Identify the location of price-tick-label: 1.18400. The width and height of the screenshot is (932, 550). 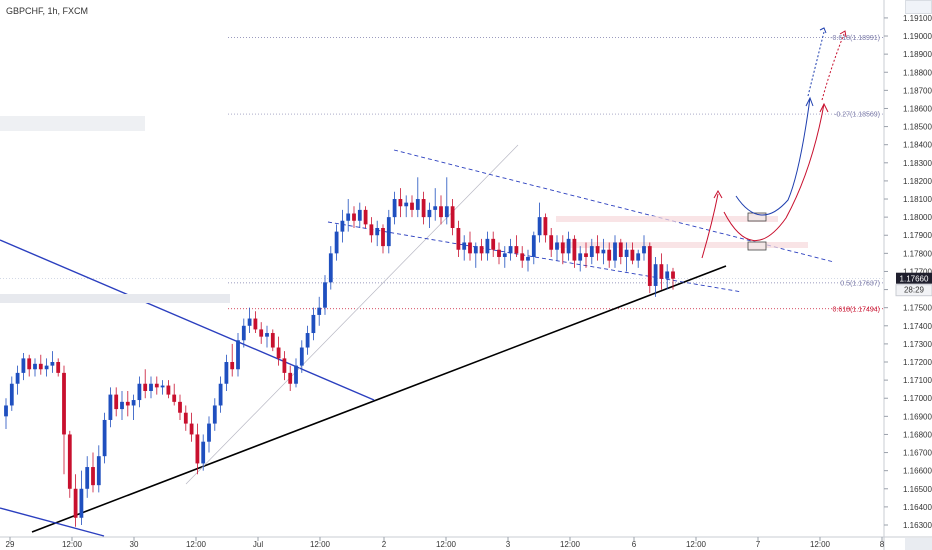
(917, 145).